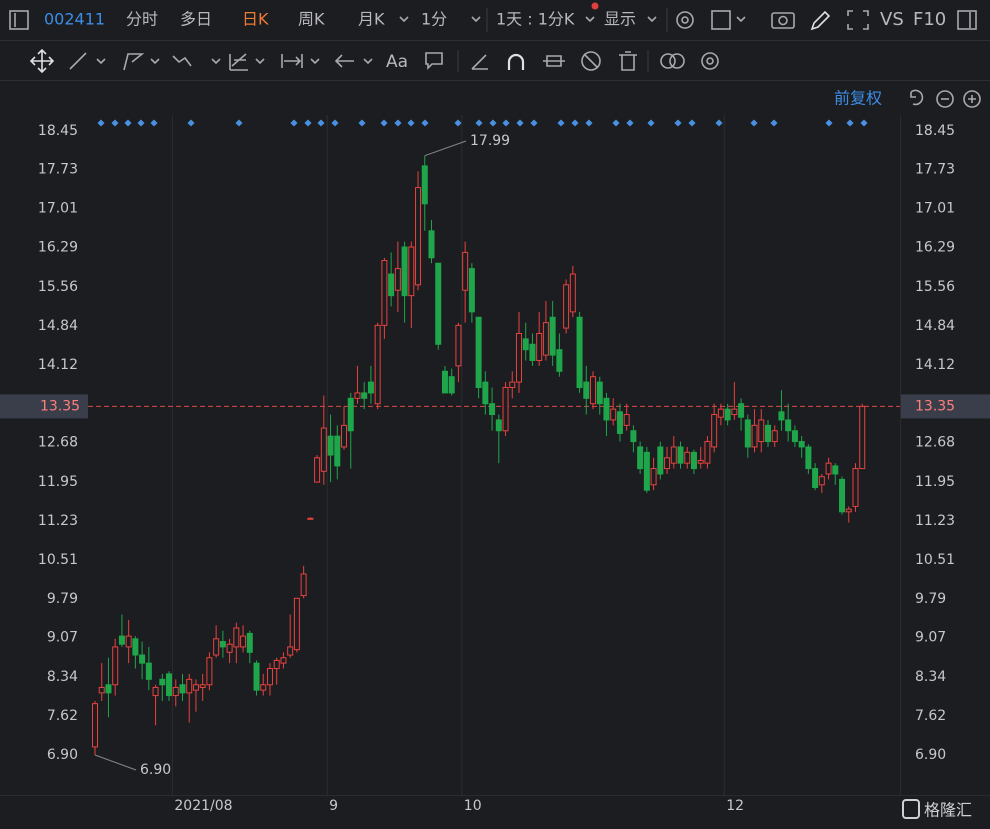 This screenshot has width=990, height=829. Describe the element at coordinates (238, 62) in the screenshot. I see `fib-tool` at that location.